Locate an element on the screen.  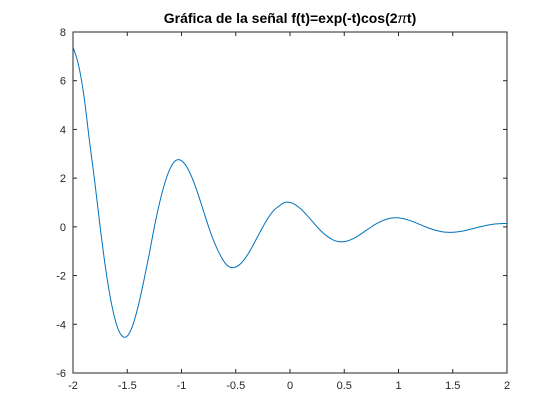
chart-title-part-pi: π is located at coordinates (403, 18).